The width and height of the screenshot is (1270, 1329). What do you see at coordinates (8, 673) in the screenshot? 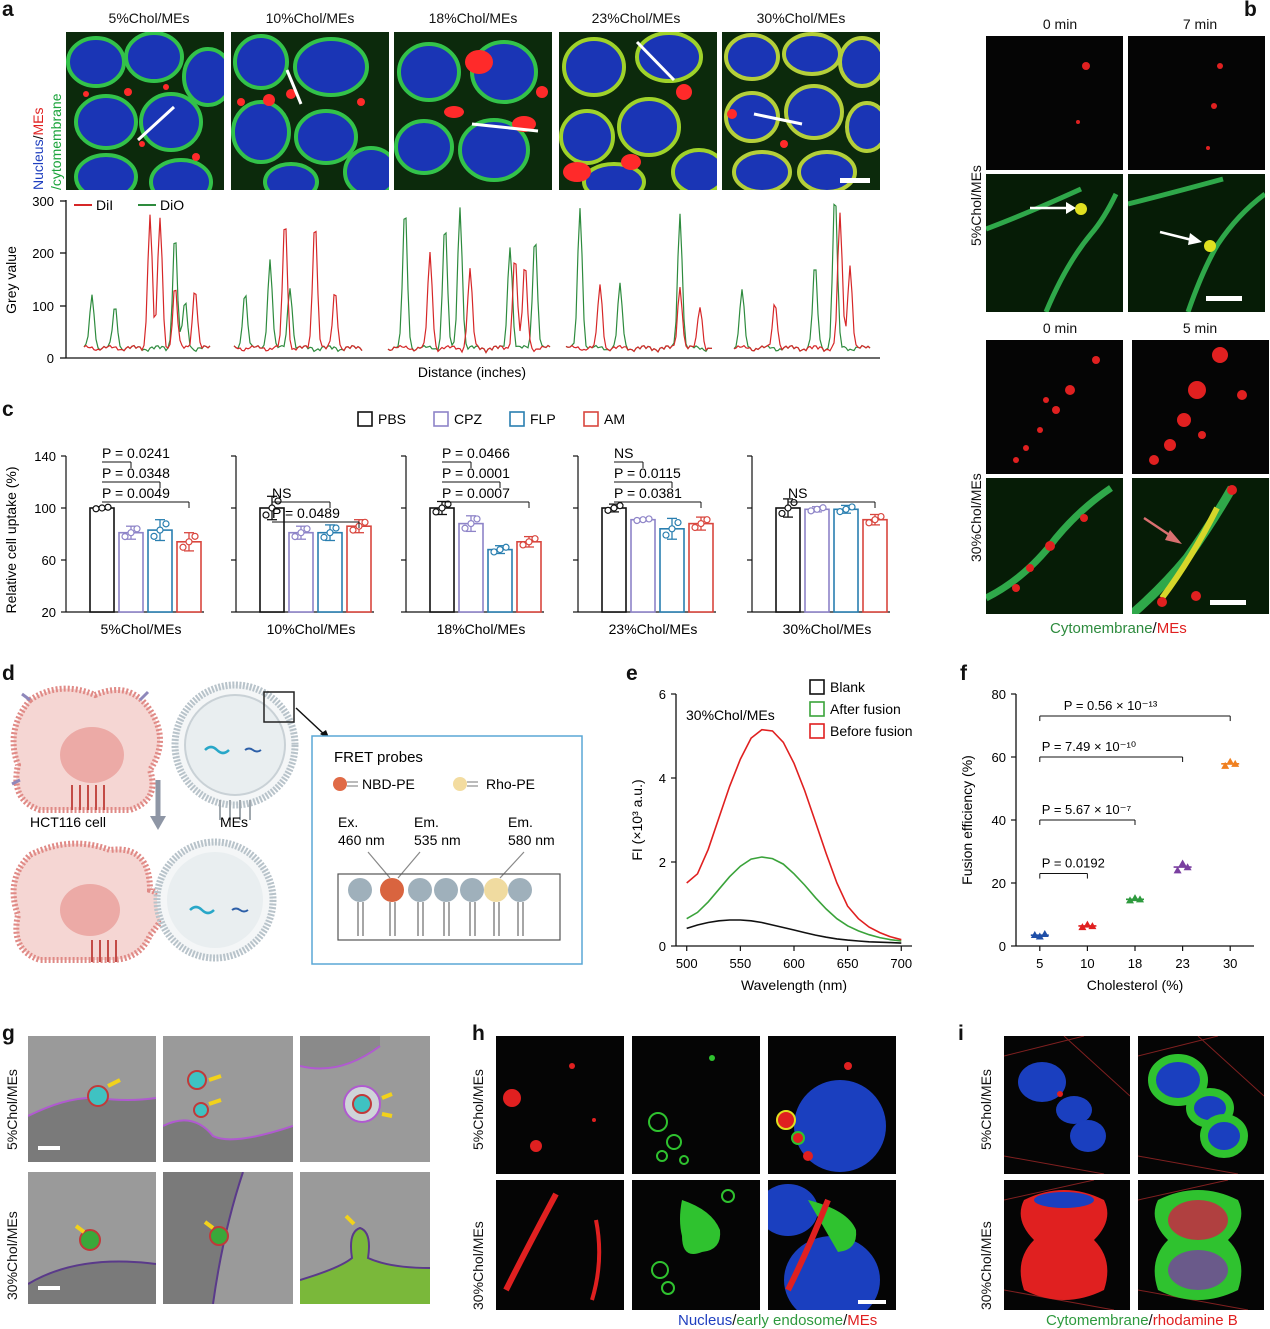
I see `panel-label-d: d` at bounding box center [8, 673].